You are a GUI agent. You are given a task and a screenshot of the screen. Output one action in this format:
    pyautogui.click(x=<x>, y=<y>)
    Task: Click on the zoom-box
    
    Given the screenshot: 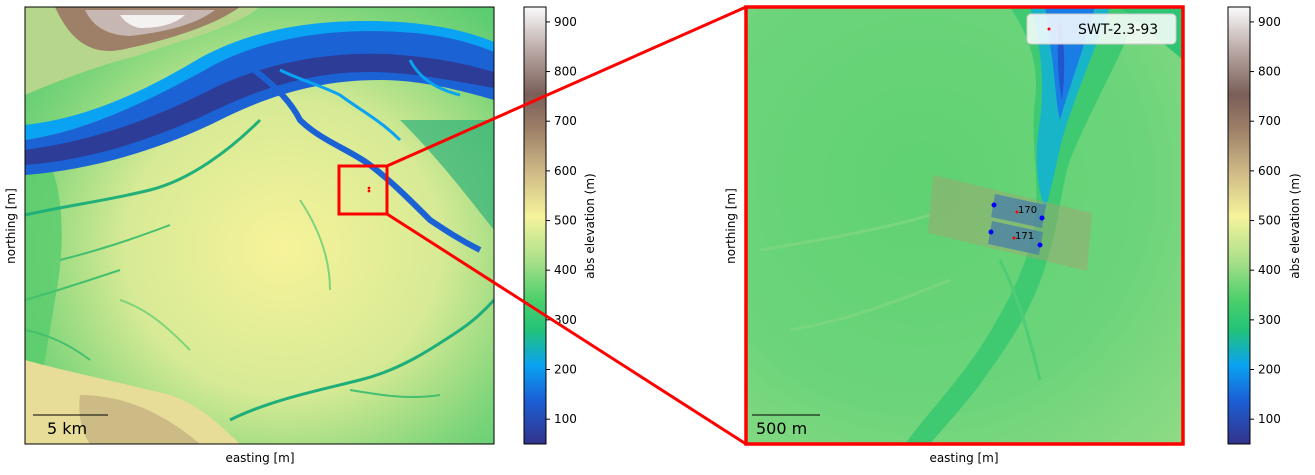 What is the action you would take?
    pyautogui.click(x=363, y=190)
    